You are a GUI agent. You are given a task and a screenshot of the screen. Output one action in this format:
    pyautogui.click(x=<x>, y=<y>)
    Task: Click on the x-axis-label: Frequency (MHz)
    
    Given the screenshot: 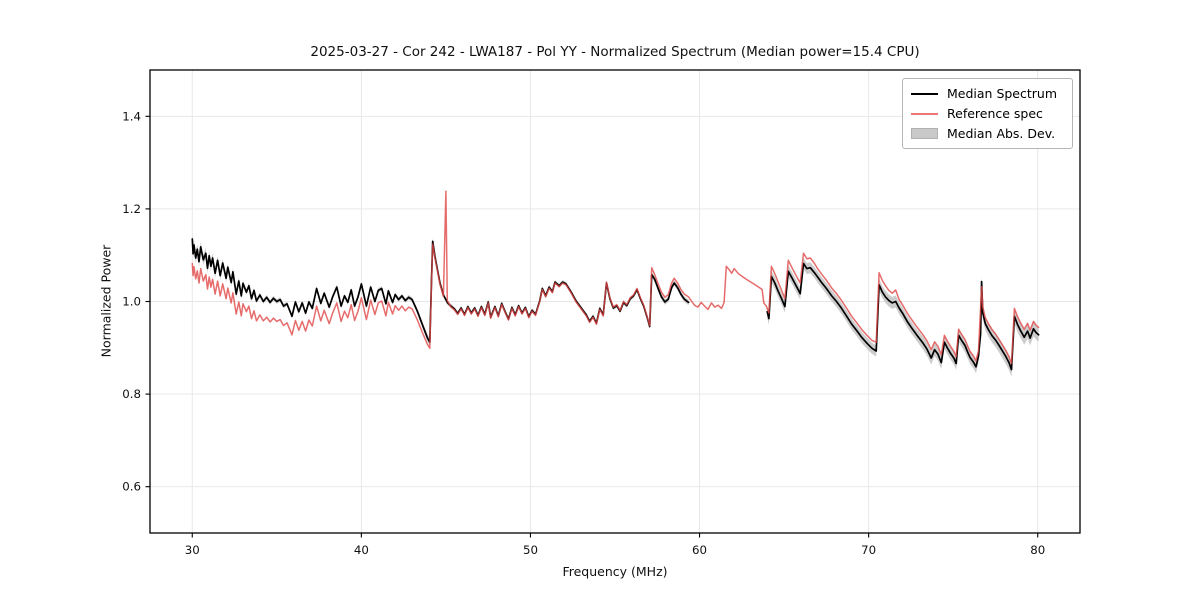 What is the action you would take?
    pyautogui.click(x=615, y=571)
    